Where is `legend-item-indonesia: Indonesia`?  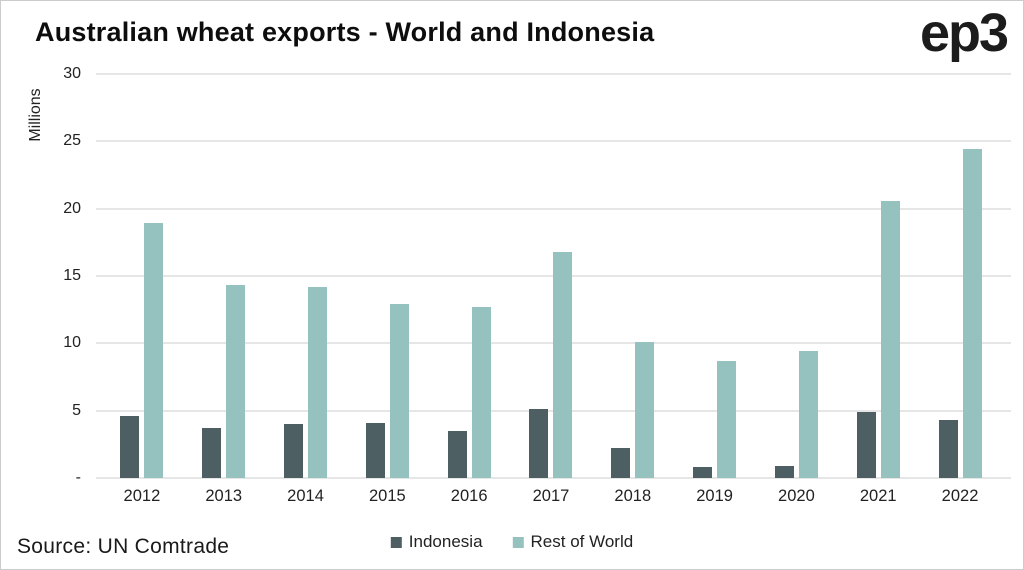
legend-item-indonesia: Indonesia is located at coordinates (436, 542).